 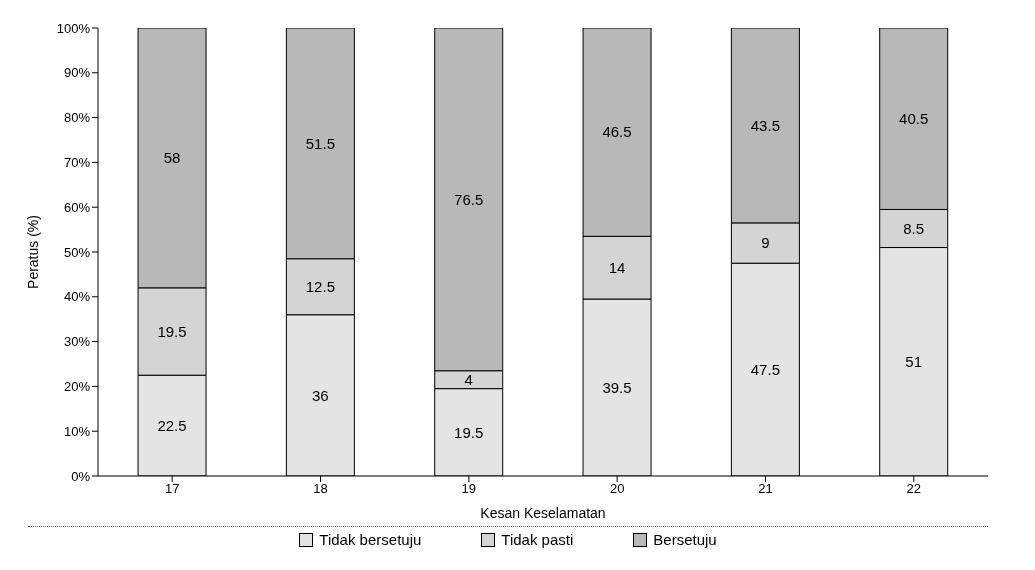 What do you see at coordinates (320, 395) in the screenshot?
I see `data-label: 36` at bounding box center [320, 395].